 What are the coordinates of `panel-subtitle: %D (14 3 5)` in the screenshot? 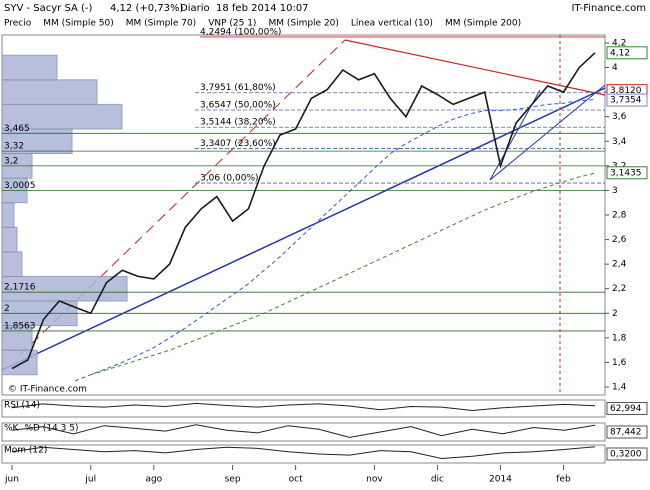 It's located at (51, 429).